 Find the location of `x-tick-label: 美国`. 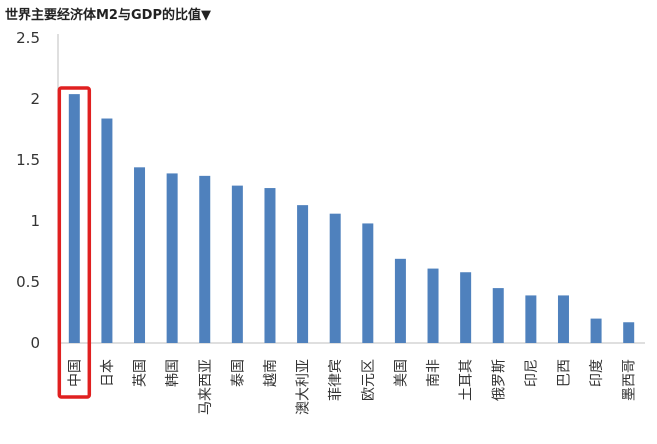

x-tick-label: 美国 is located at coordinates (401, 373).